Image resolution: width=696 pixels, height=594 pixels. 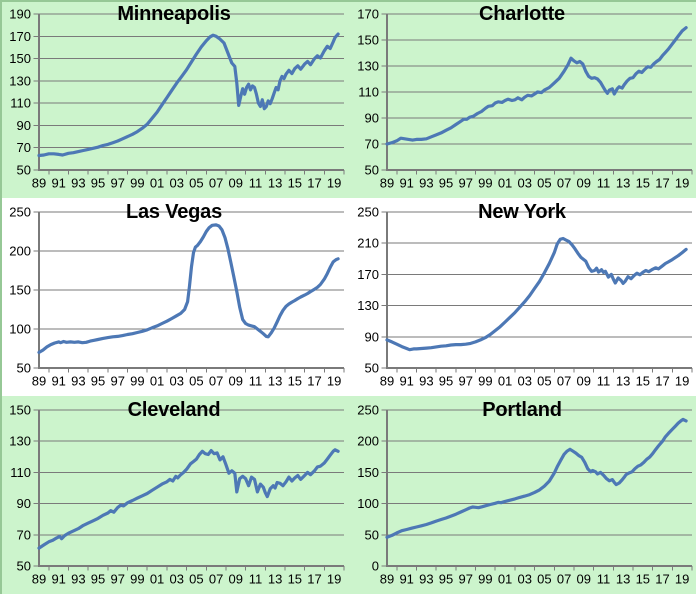 I want to click on y-tick-label: 0, so click(x=375, y=566).